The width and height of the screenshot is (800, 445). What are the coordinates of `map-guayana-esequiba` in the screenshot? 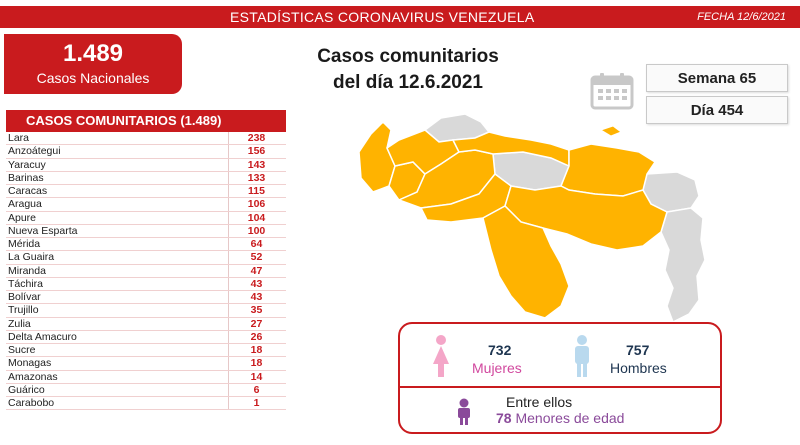 It's located at (683, 265).